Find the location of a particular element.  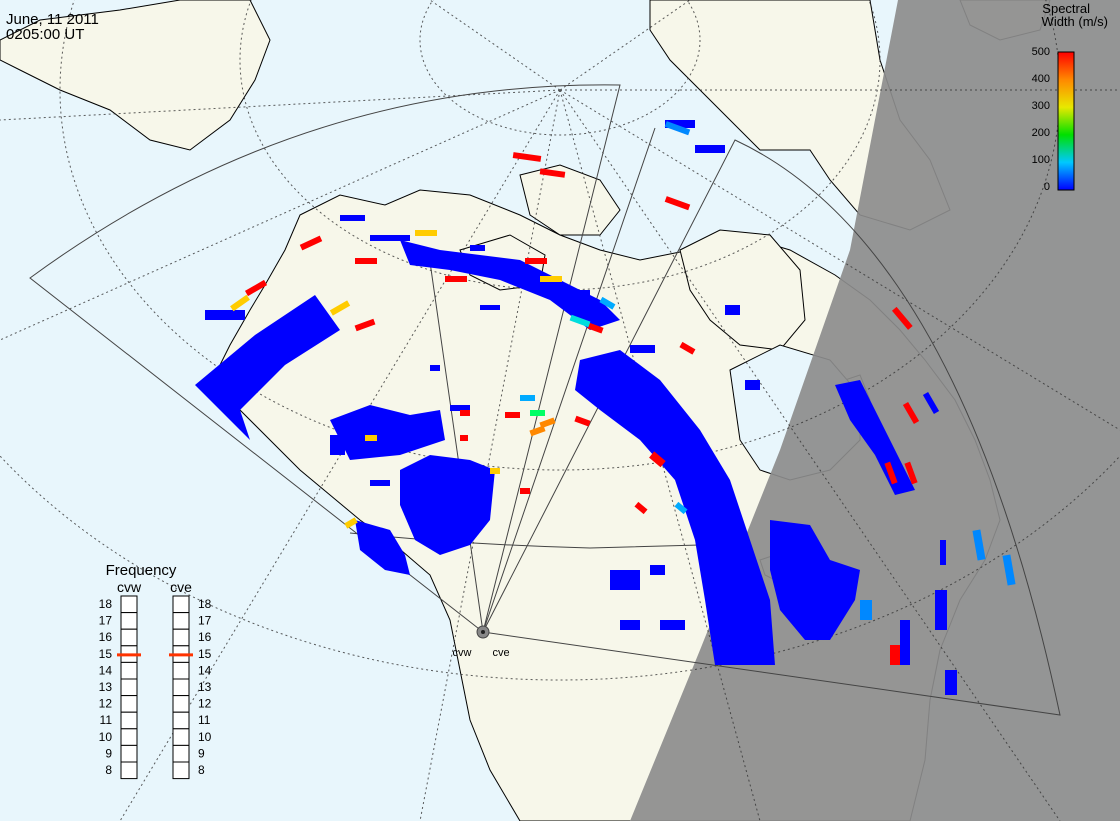

frequency-label-cvw: 10 is located at coordinates (106, 737).